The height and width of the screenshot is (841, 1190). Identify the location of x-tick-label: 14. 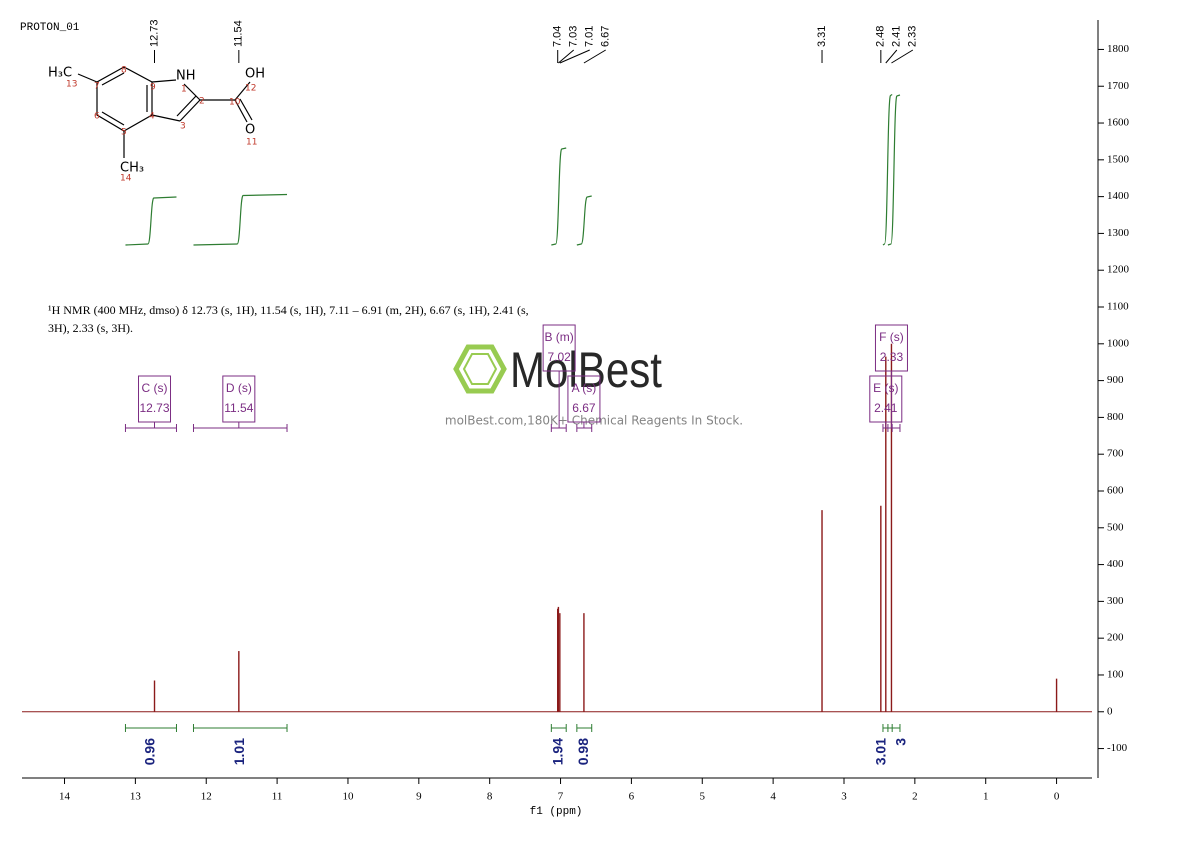
(65, 797).